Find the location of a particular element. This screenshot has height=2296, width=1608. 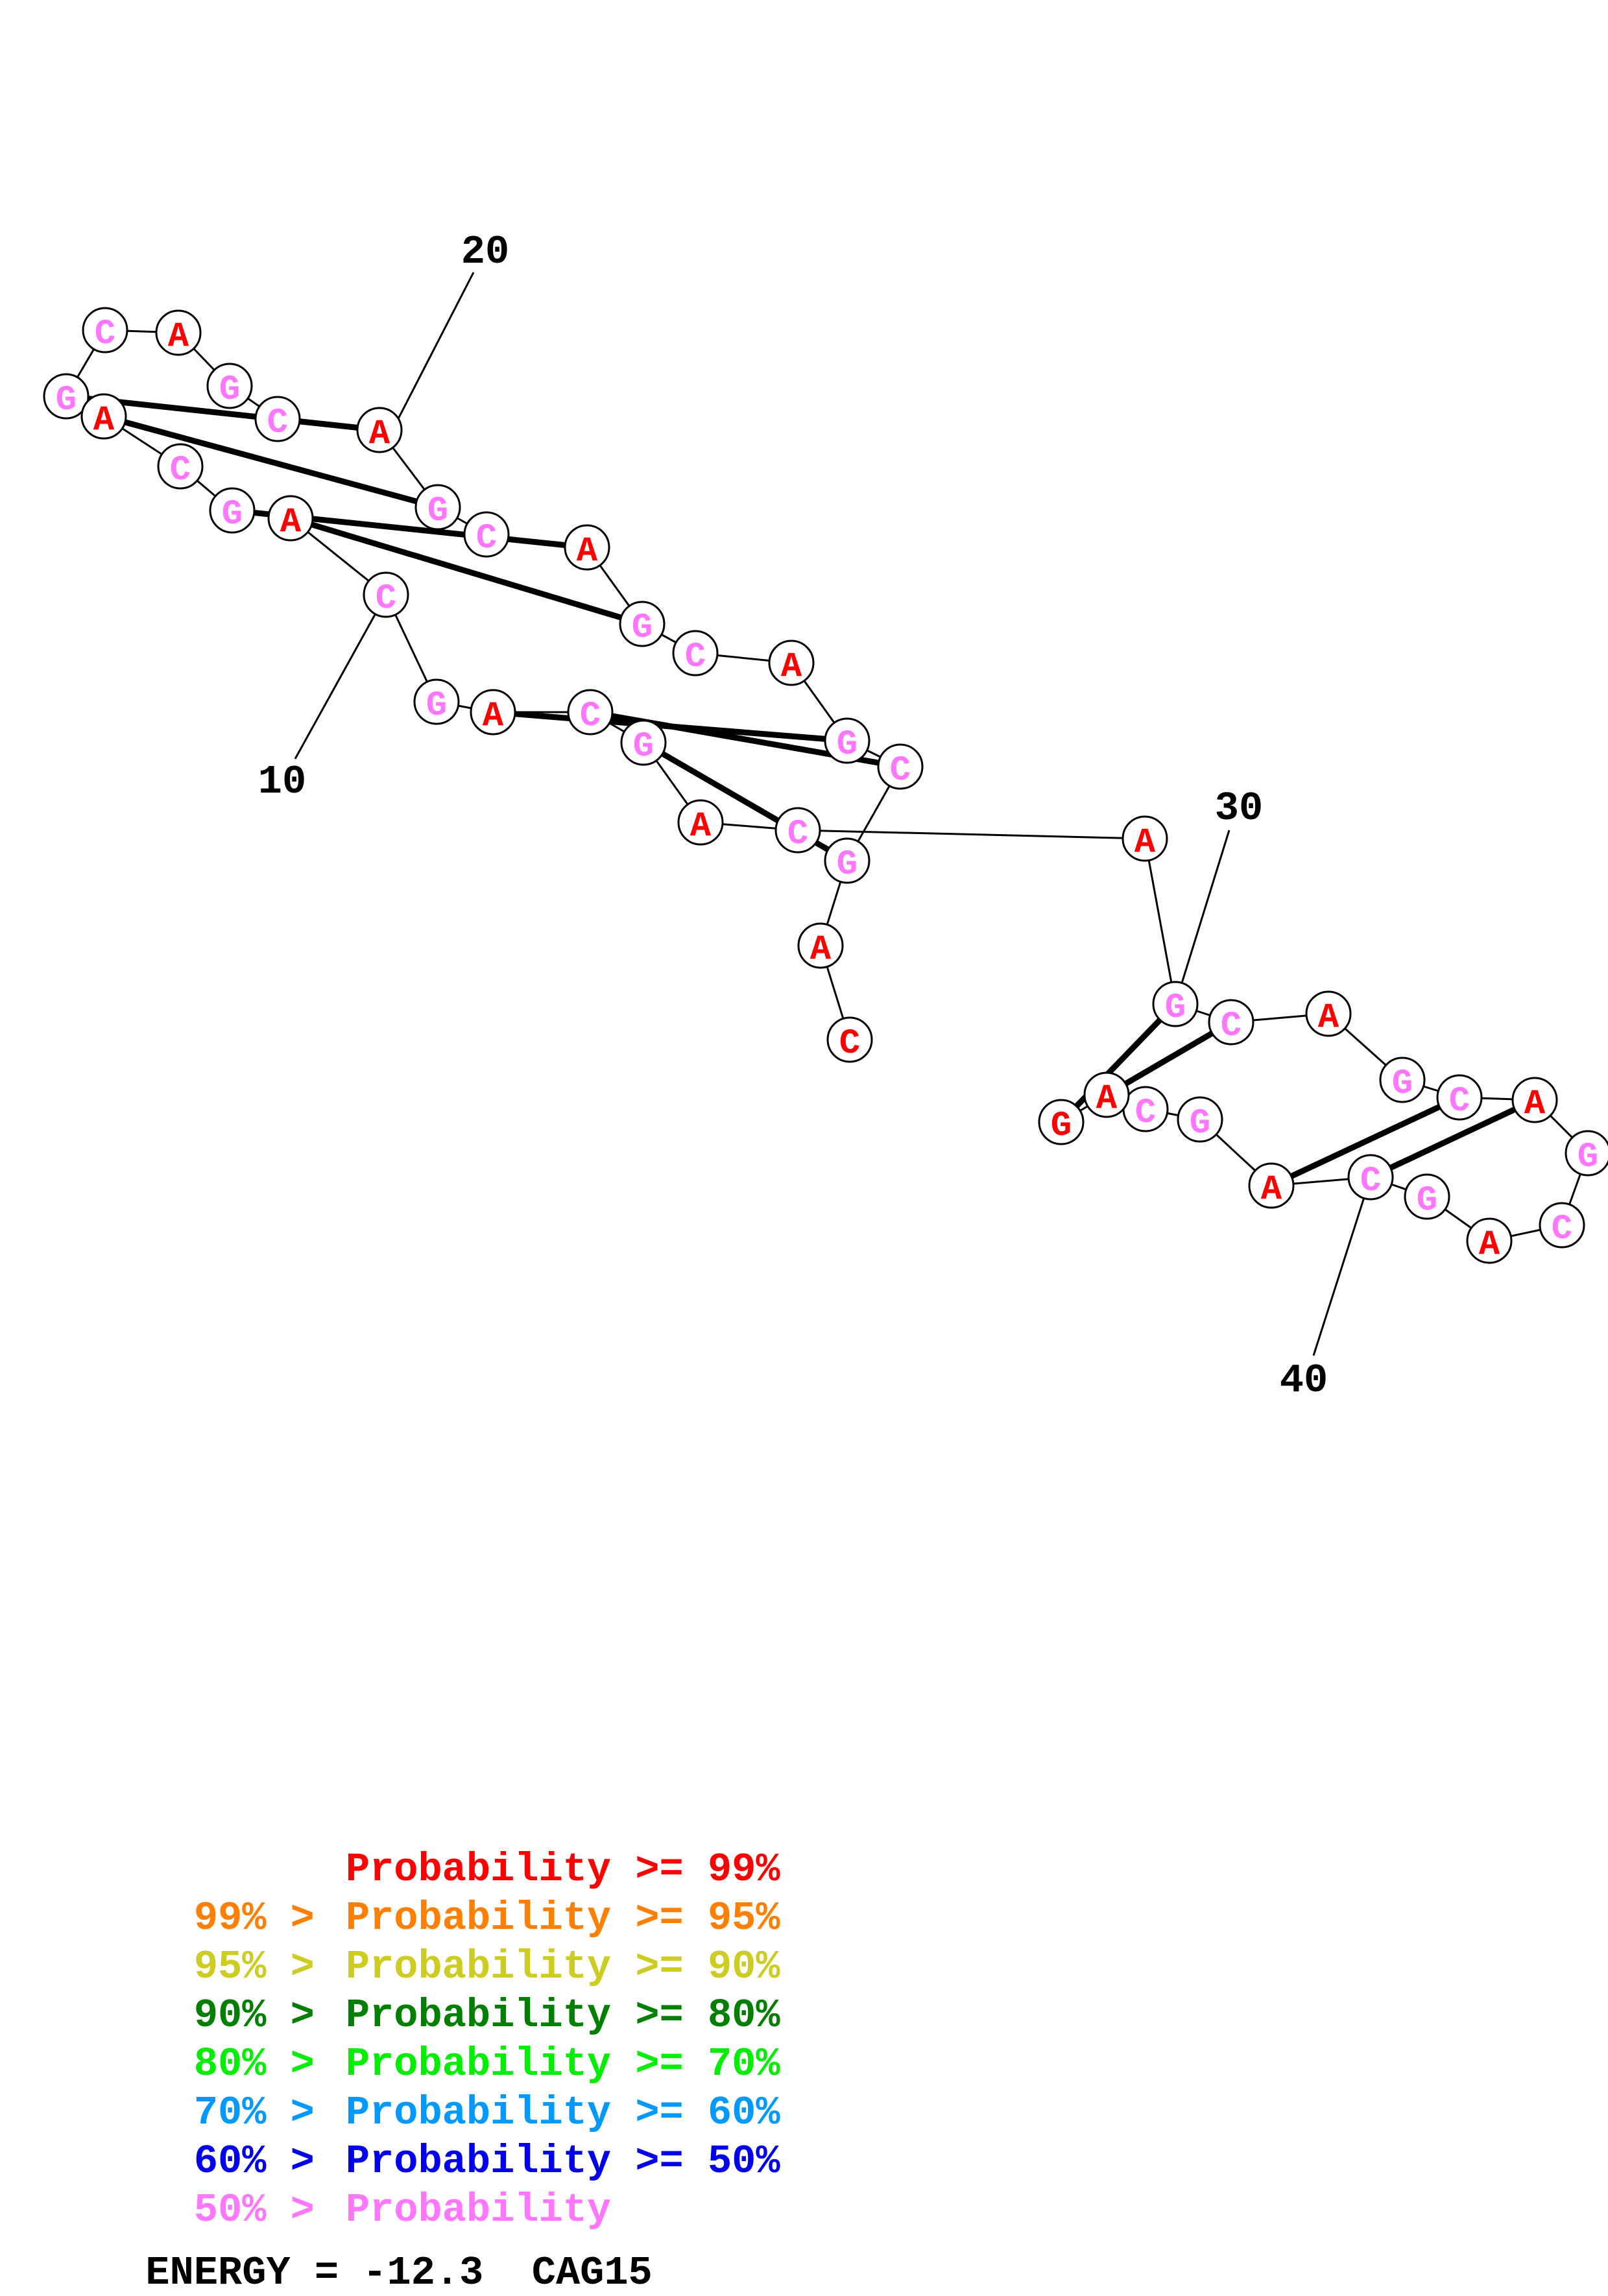

nucleotide-14: G is located at coordinates (229, 386).